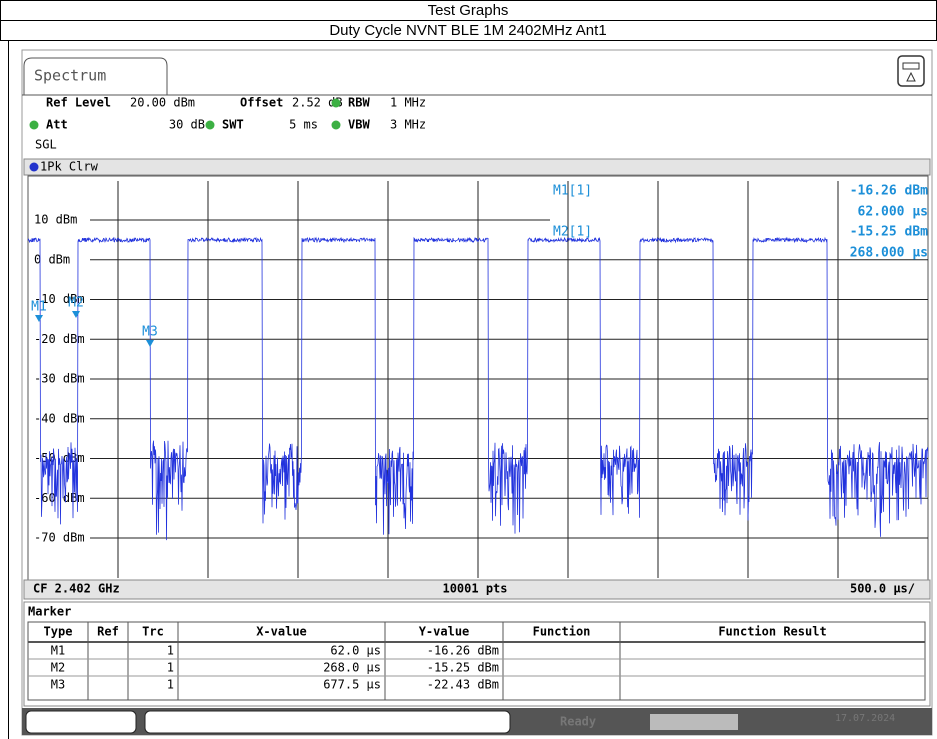 Image resolution: width=937 pixels, height=739 pixels. I want to click on y-axis-label: 10 dBm, so click(55, 220).